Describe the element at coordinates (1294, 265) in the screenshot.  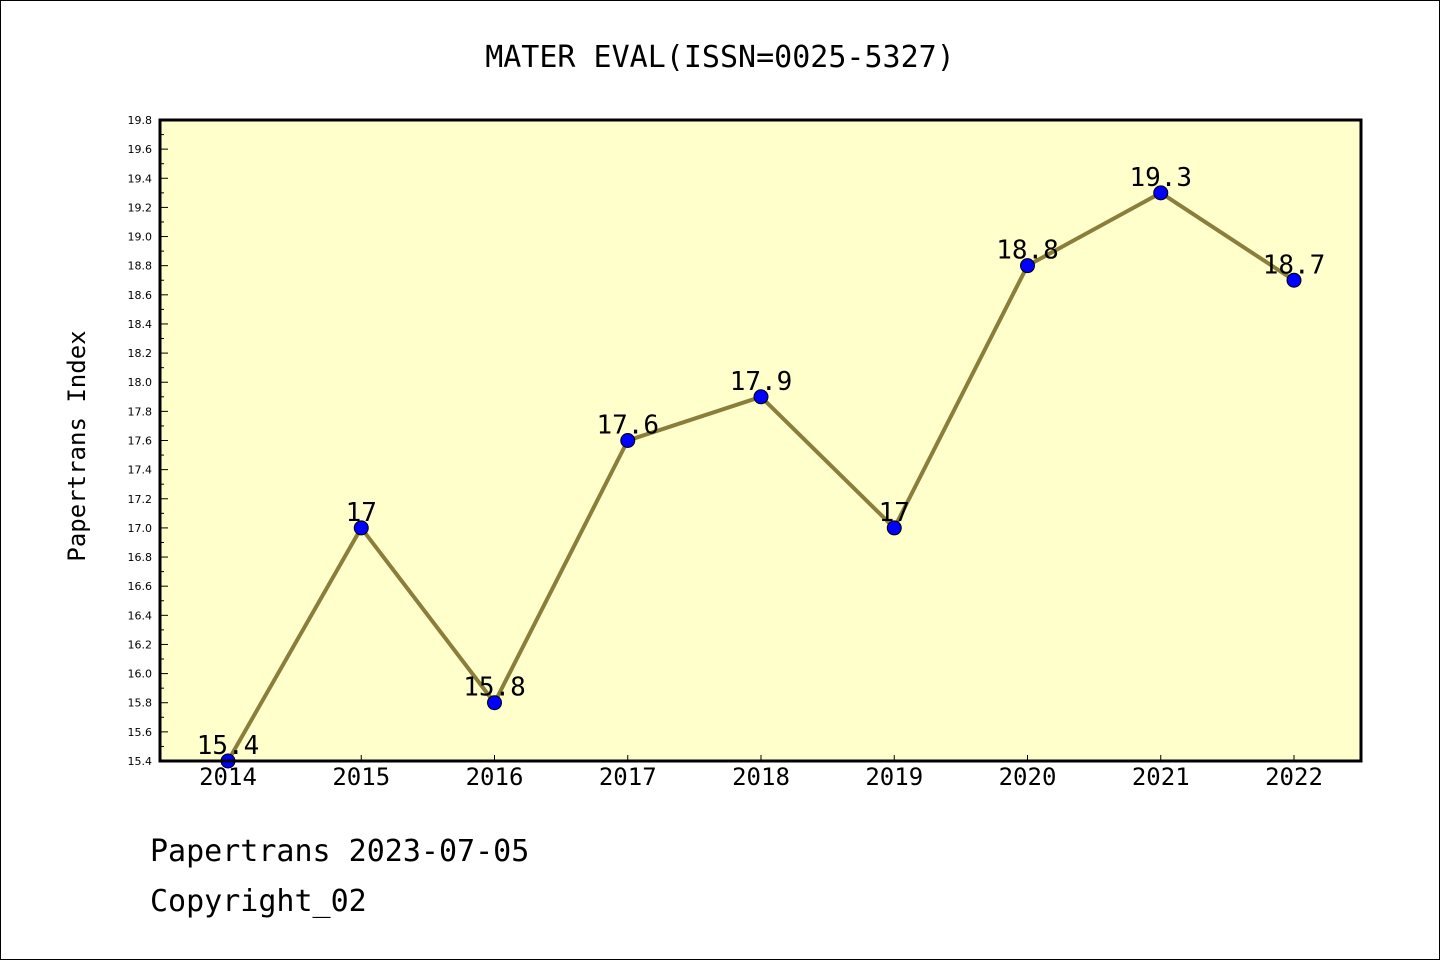
I see `data-label: 18.7` at that location.